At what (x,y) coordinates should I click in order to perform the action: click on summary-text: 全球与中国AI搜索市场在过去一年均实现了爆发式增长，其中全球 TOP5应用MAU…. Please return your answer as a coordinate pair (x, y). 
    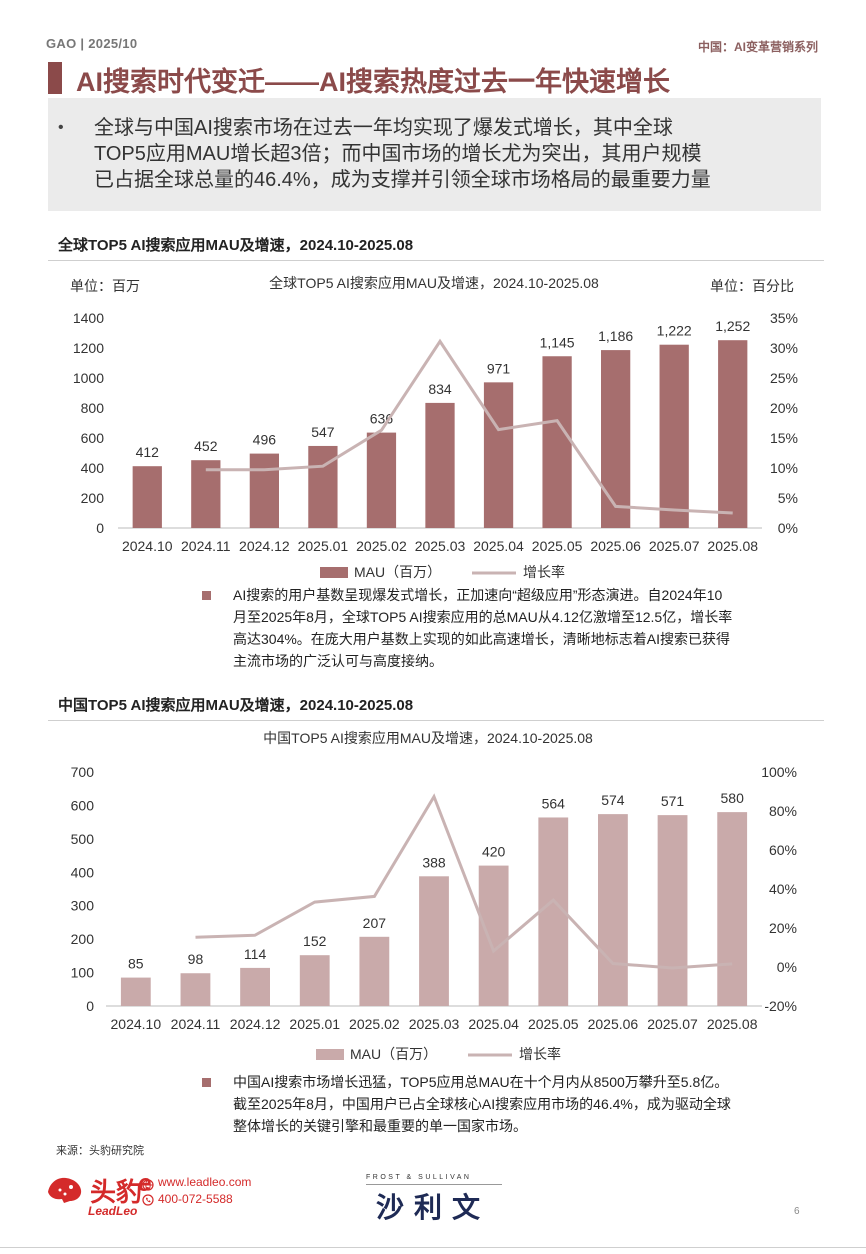
    Looking at the image, I should click on (449, 154).